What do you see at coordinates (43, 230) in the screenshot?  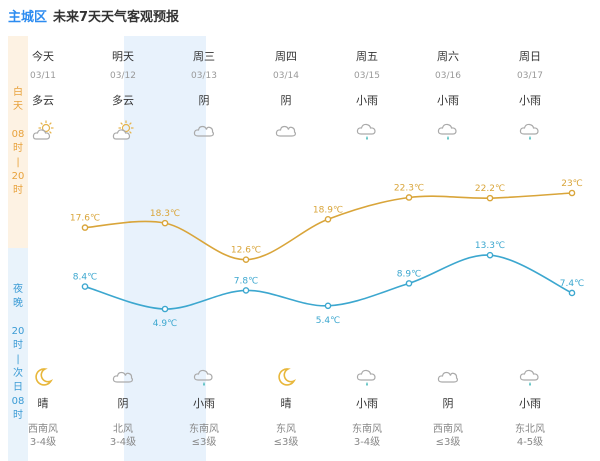 I see `day-column: 今天 03/11 多云晴西南风 3-4级` at bounding box center [43, 230].